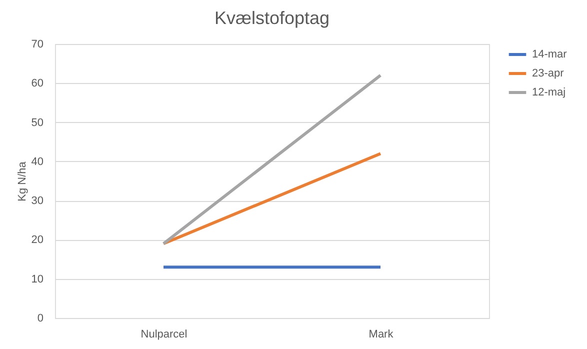  Describe the element at coordinates (37, 279) in the screenshot. I see `y-tick-label: 10` at that location.